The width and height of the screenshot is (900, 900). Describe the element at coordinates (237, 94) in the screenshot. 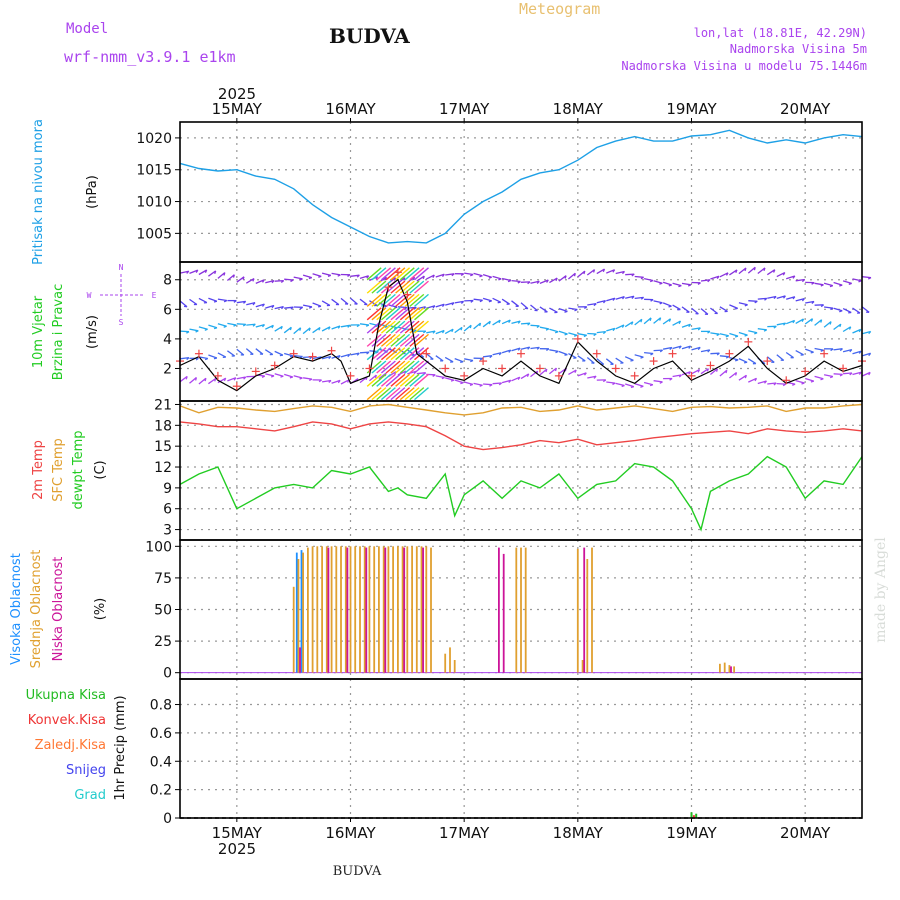

I see `year-label-top: 2025` at that location.